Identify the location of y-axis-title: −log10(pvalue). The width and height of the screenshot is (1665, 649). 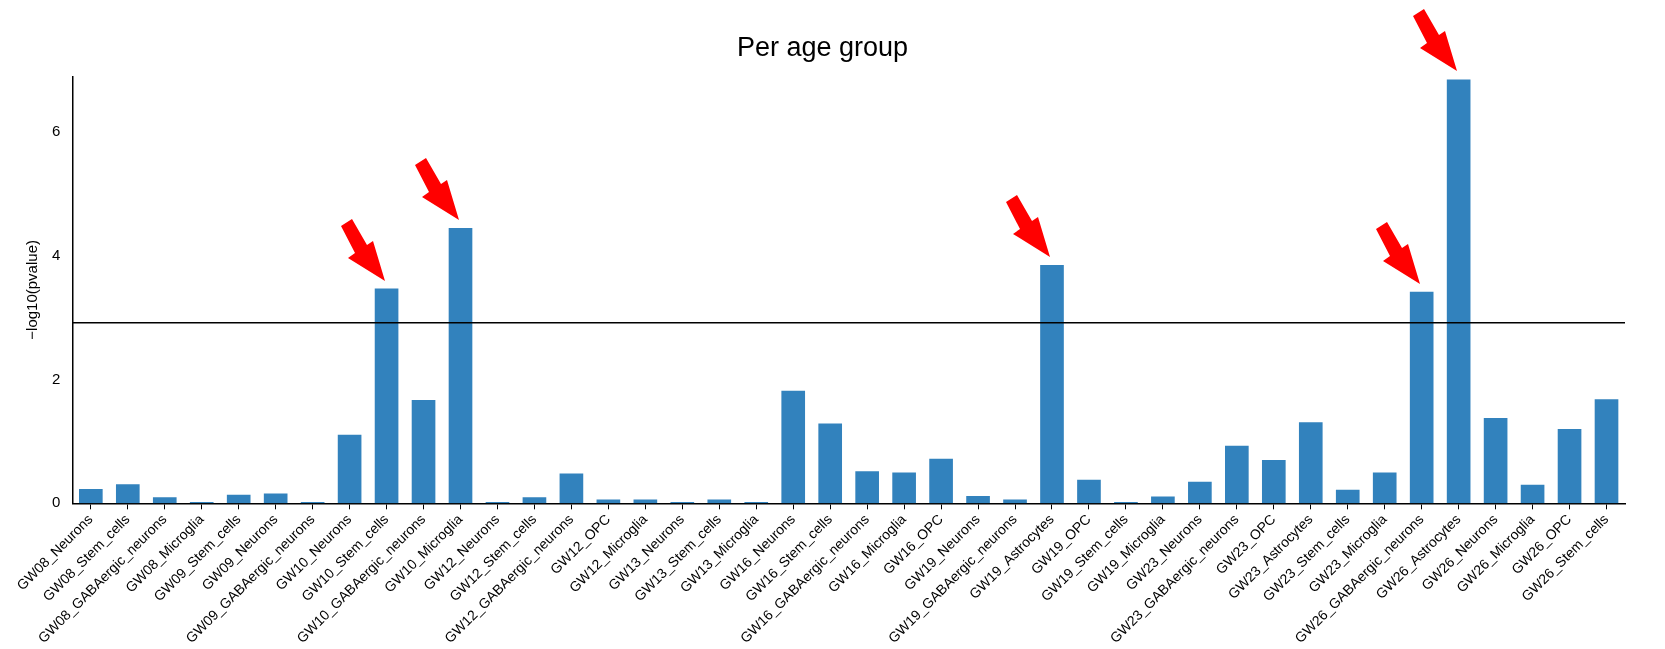
(32, 290).